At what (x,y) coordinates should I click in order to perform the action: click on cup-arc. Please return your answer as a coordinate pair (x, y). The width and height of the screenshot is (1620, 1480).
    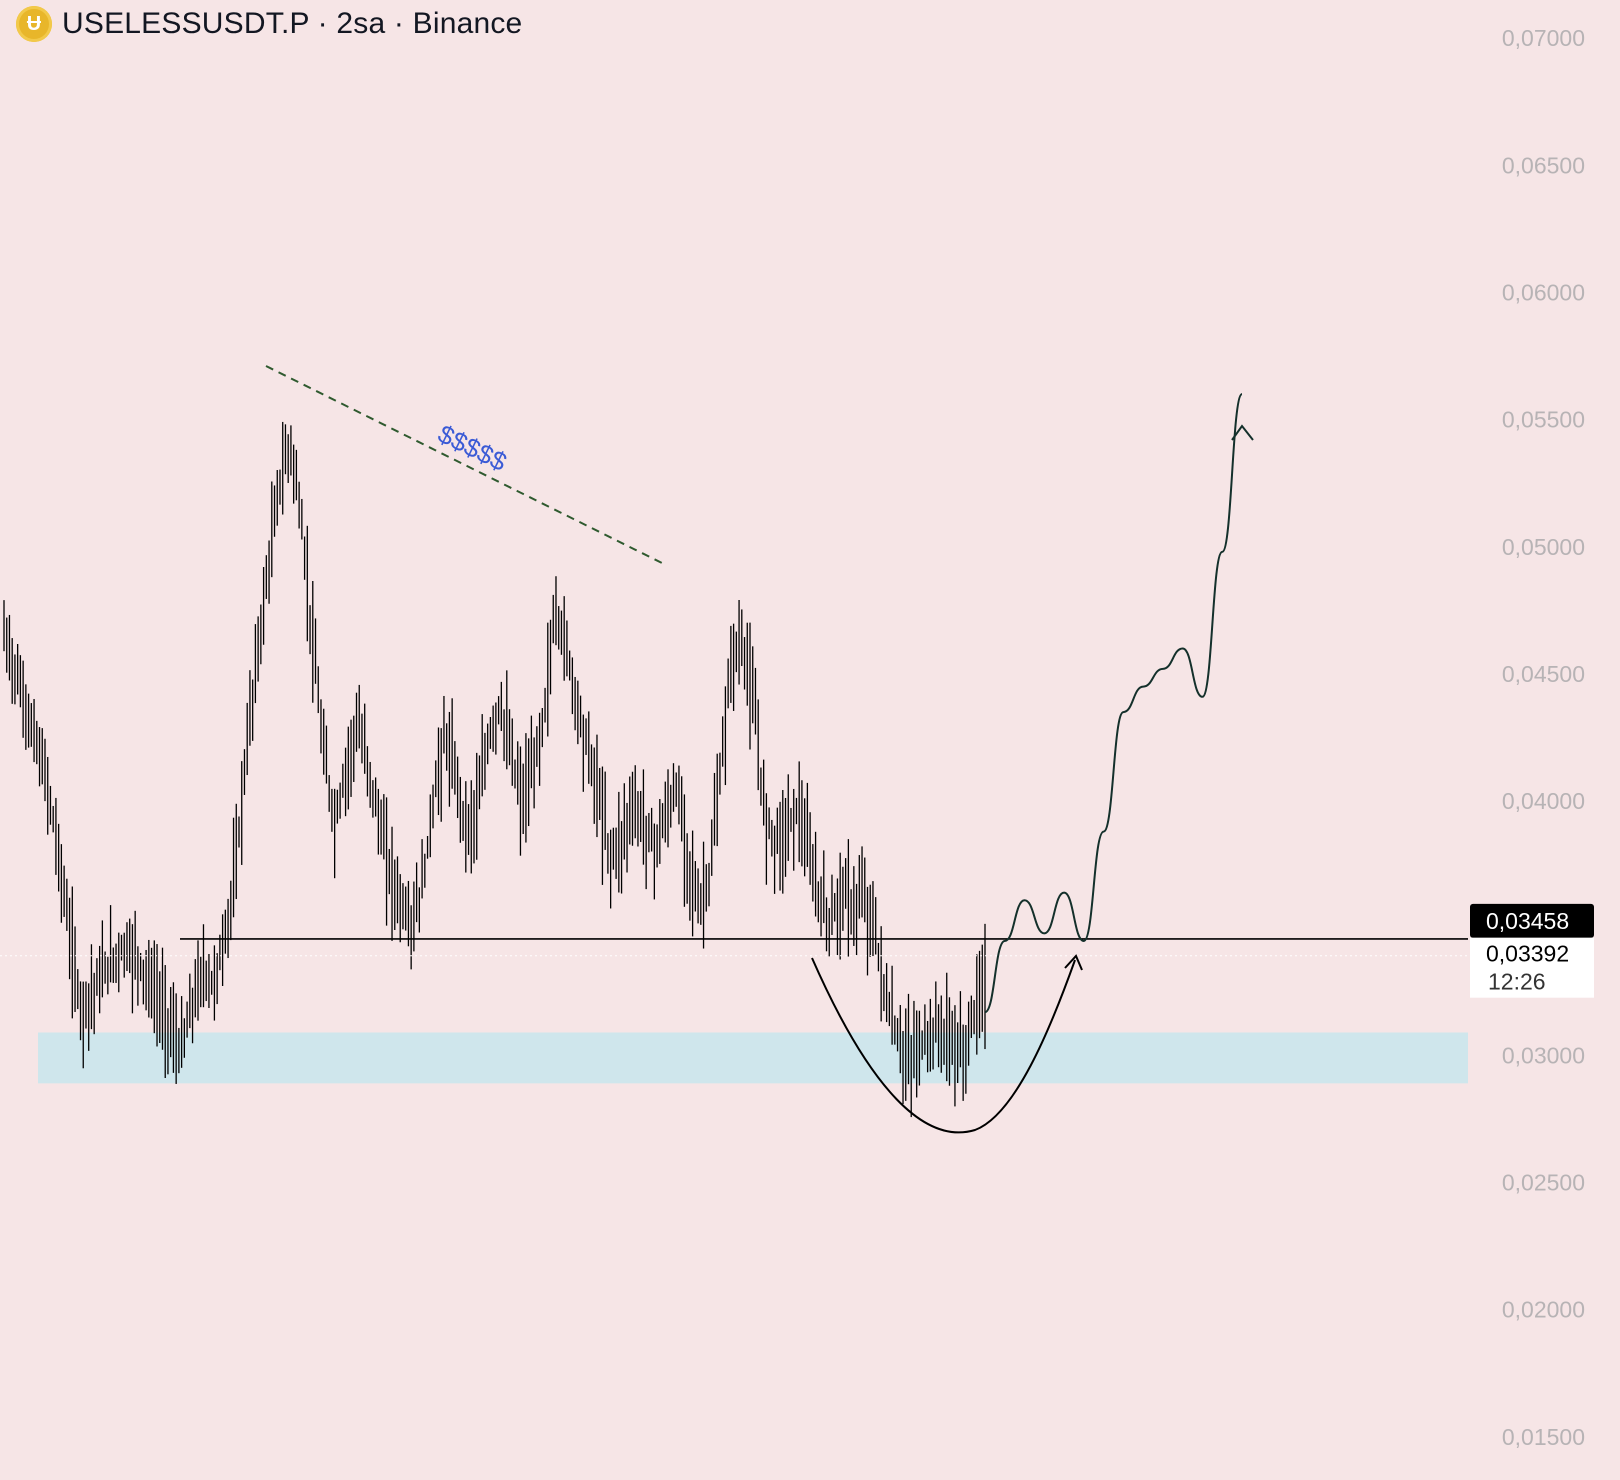
    Looking at the image, I should click on (943, 1045).